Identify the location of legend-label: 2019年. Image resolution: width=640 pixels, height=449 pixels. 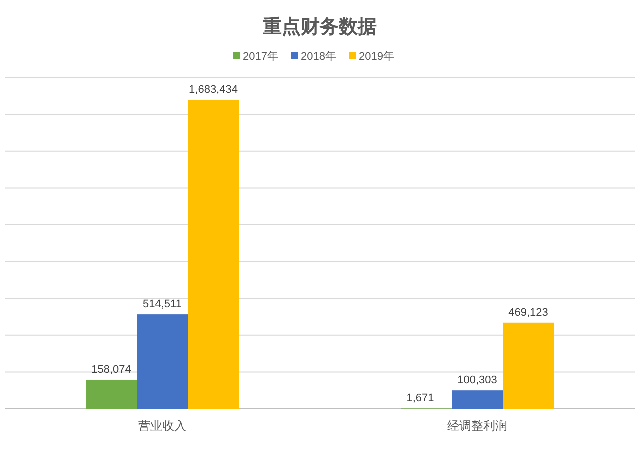
(376, 57).